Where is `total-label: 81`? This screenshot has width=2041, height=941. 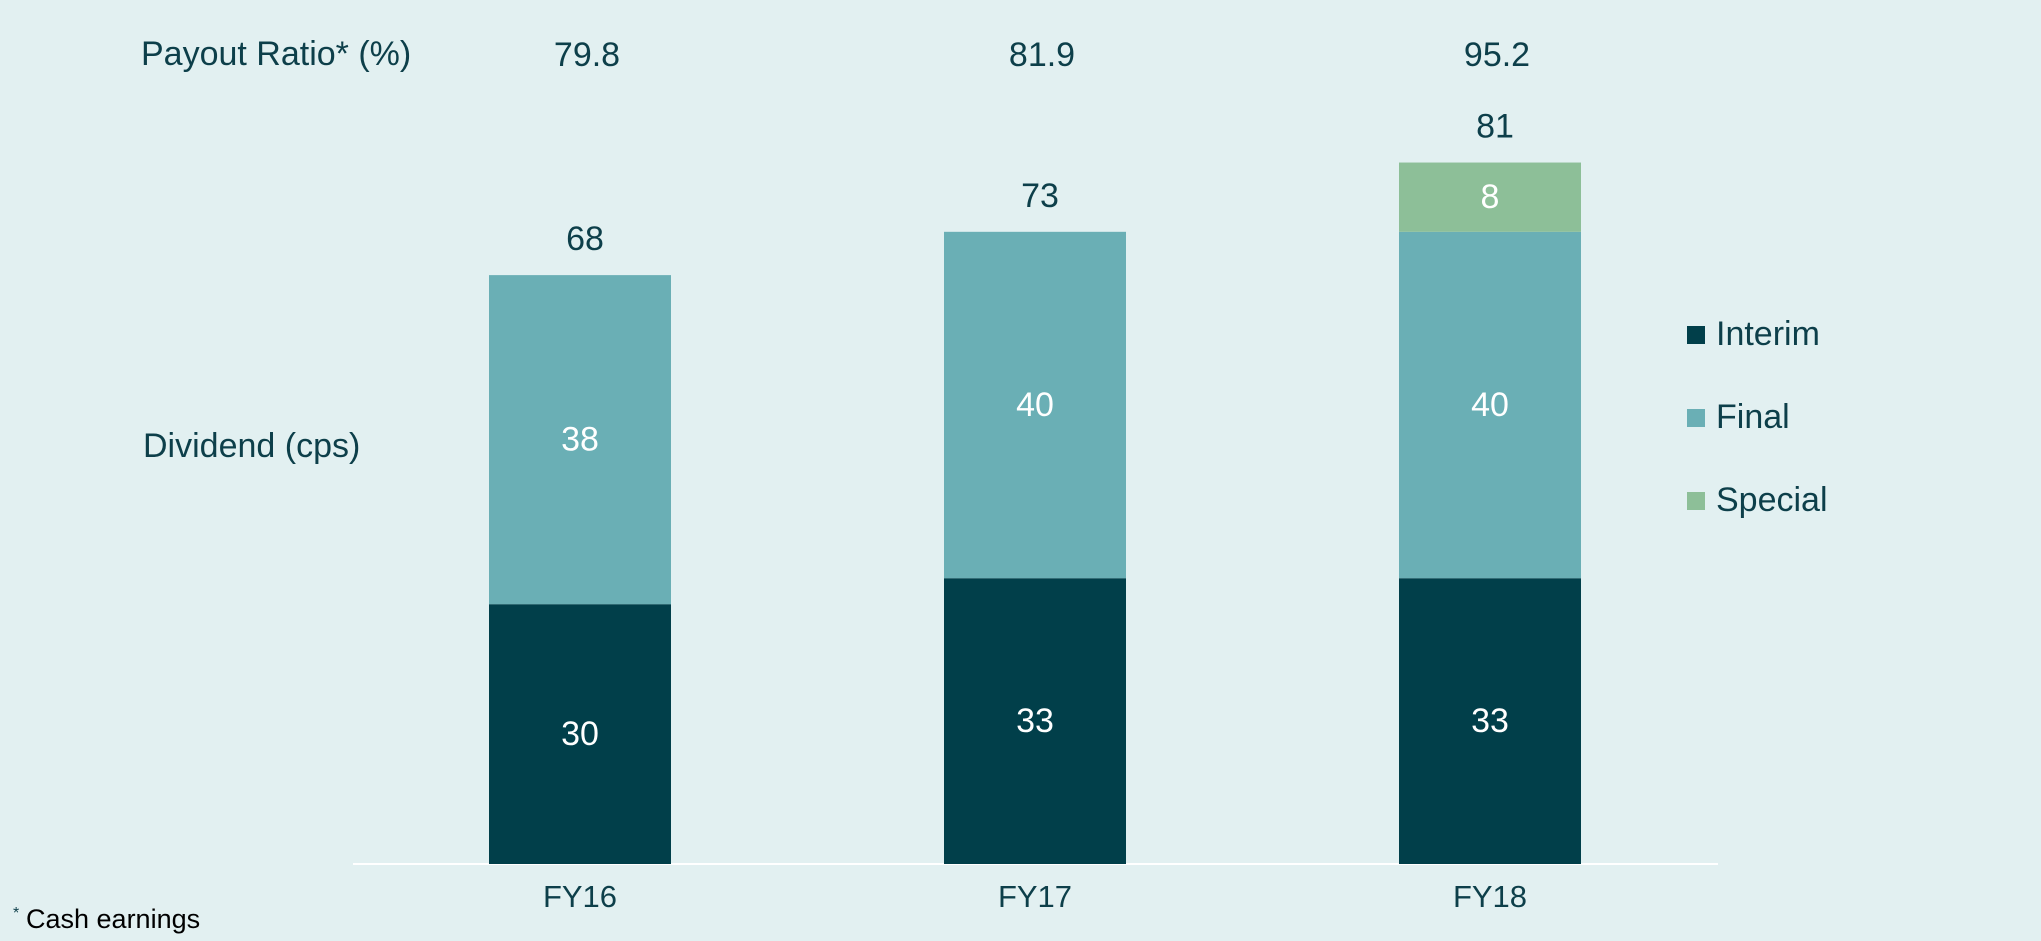 total-label: 81 is located at coordinates (1495, 127).